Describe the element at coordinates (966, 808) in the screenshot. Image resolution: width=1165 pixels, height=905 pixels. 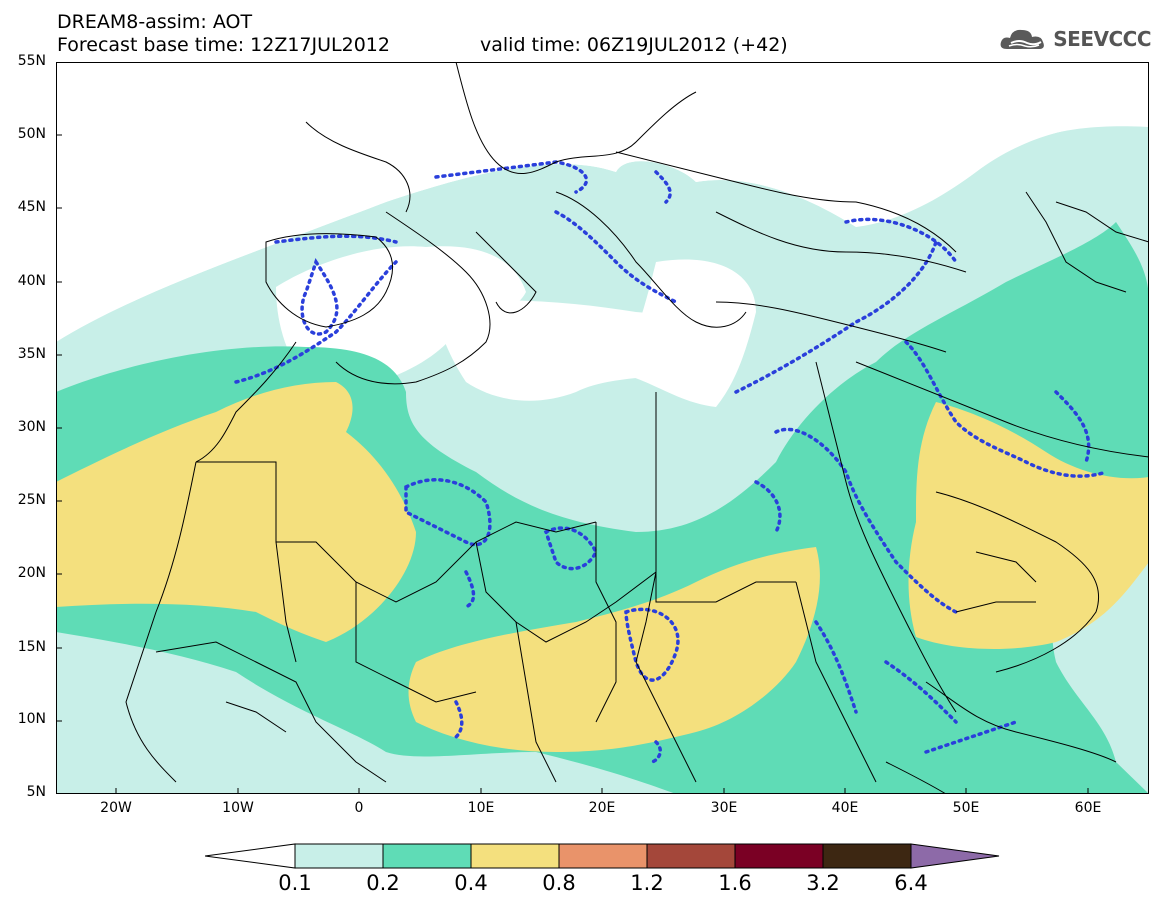
I see `lon-label: 50E` at that location.